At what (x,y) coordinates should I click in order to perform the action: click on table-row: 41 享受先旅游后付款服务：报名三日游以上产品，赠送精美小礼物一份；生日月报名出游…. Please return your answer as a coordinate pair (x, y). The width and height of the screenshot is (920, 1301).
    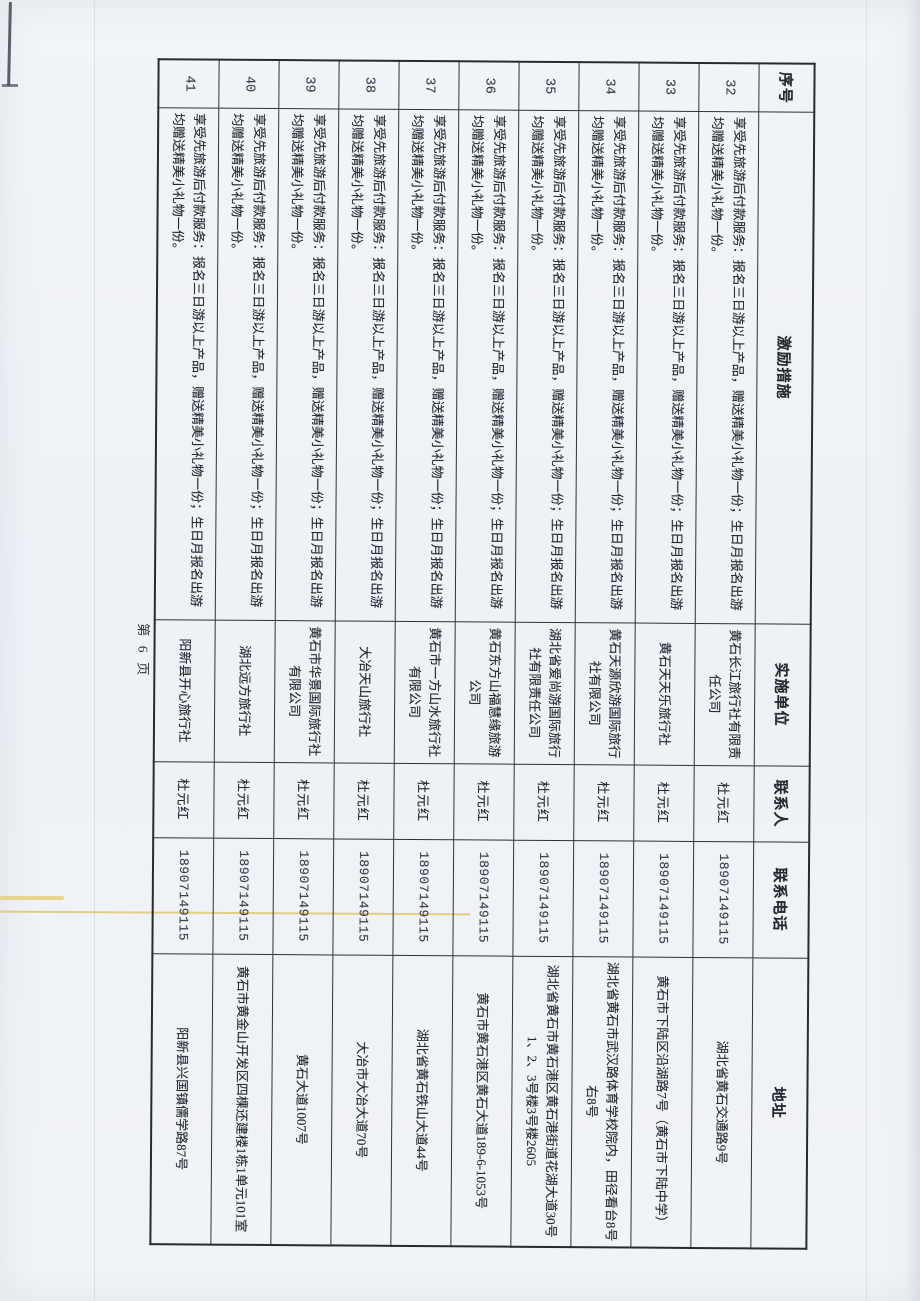
    Looking at the image, I should click on (185, 652).